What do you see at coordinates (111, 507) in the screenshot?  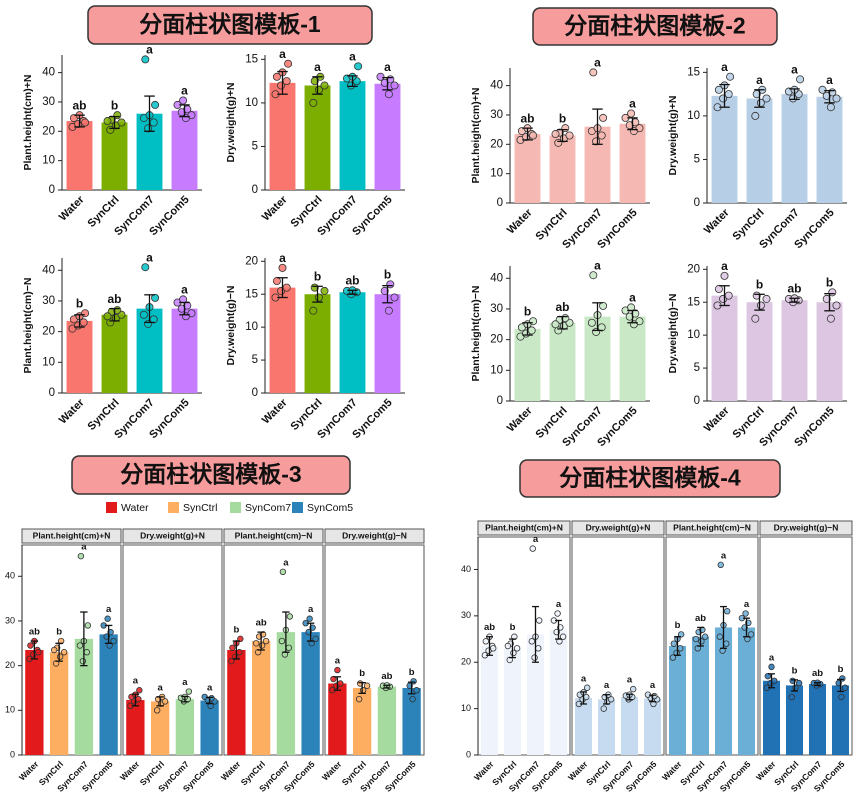 I see `legend-swatch` at bounding box center [111, 507].